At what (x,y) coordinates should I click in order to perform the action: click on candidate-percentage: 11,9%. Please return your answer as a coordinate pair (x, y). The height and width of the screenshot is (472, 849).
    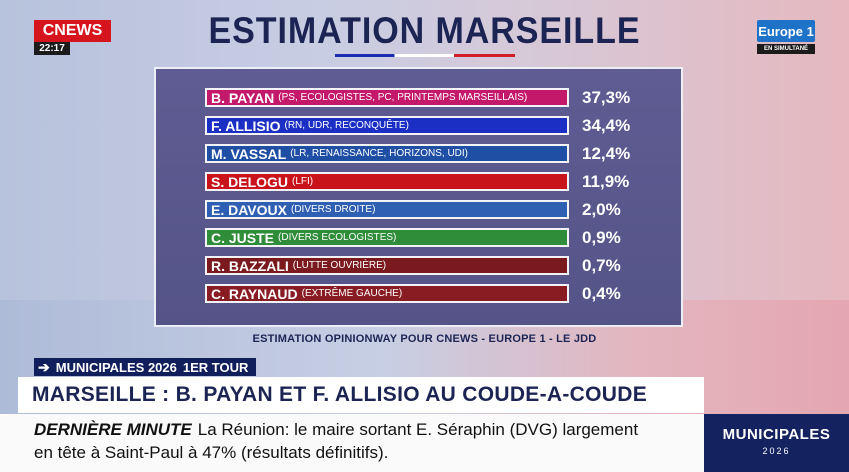
    Looking at the image, I should click on (606, 181).